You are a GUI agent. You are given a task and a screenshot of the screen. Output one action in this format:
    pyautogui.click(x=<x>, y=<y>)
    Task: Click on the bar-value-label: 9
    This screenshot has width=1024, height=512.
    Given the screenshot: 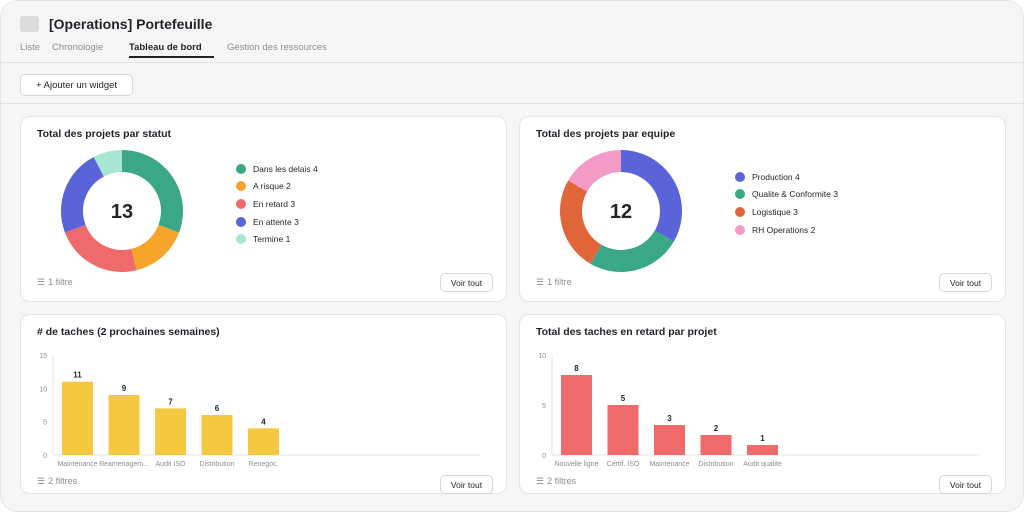 What is the action you would take?
    pyautogui.click(x=124, y=388)
    